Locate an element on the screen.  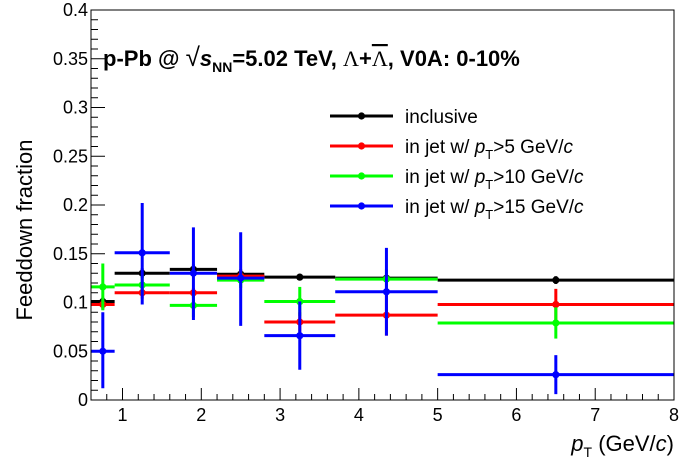
title-s: s is located at coordinates (206, 58).